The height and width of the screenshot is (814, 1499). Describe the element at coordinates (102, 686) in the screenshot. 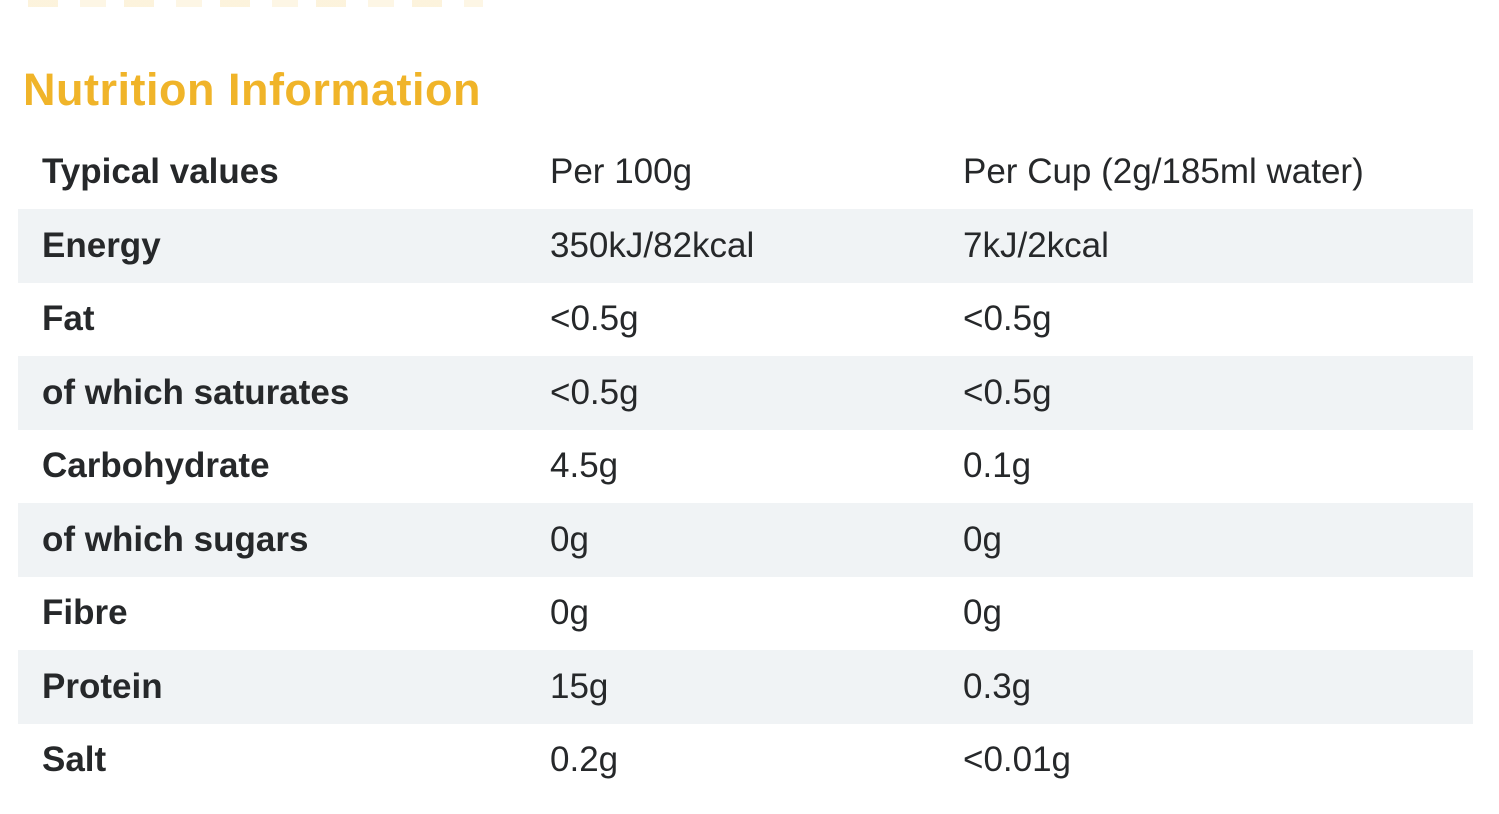

I see `row-label: Protein` at that location.